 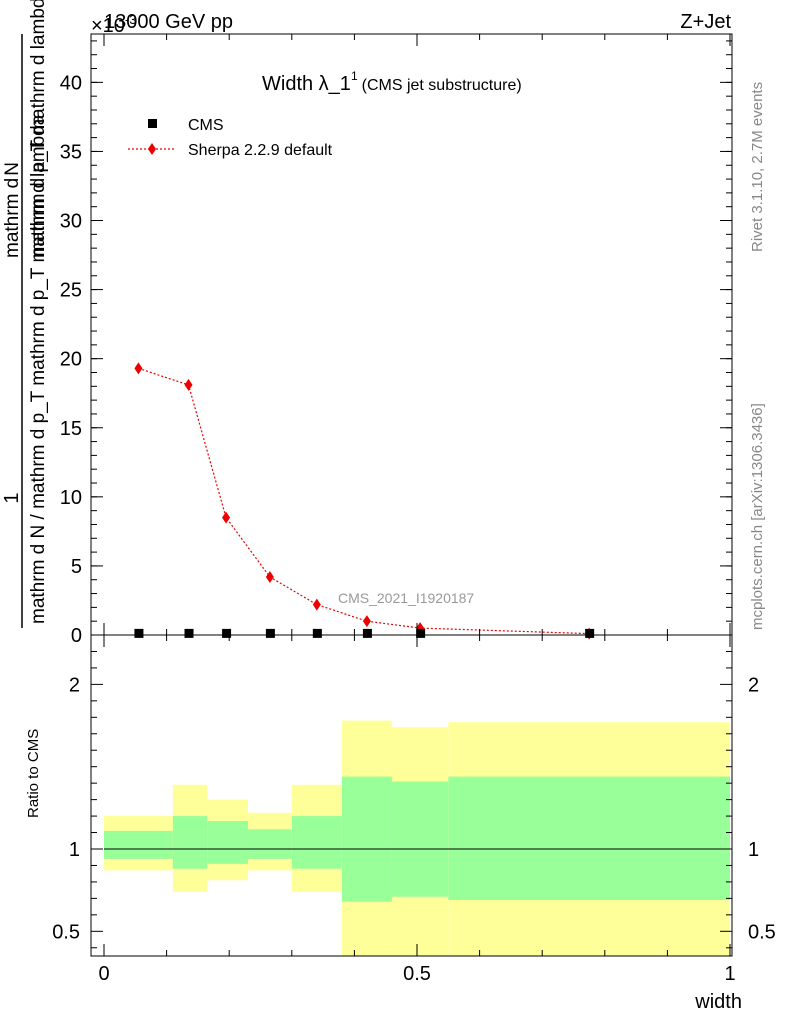 What do you see at coordinates (71, 429) in the screenshot?
I see `main-ytick-label: 15` at bounding box center [71, 429].